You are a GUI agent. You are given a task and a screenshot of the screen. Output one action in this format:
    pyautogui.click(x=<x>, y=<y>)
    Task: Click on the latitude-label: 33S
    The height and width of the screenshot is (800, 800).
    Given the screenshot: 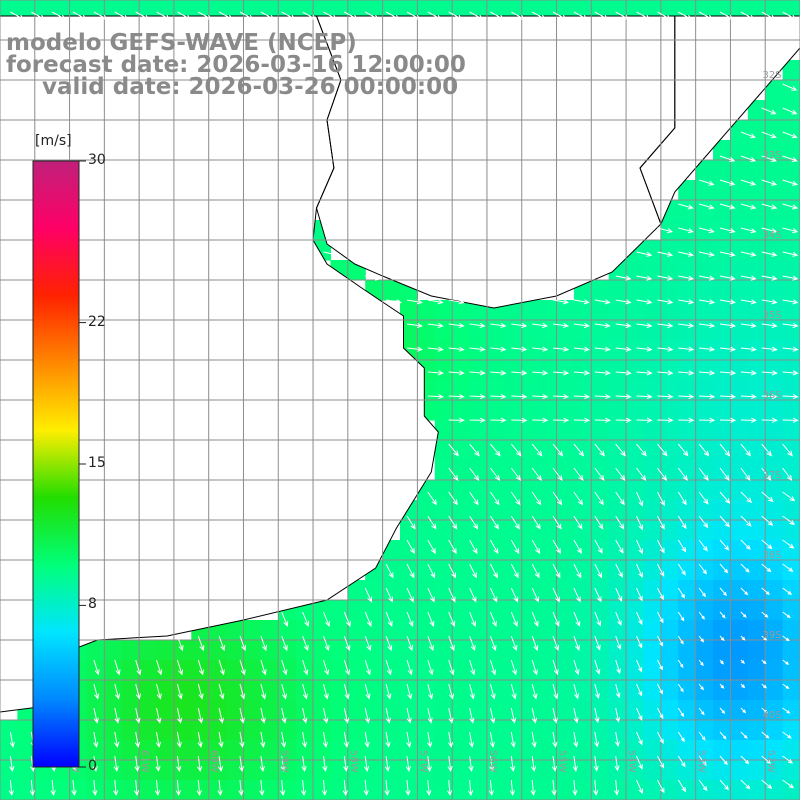 What is the action you would take?
    pyautogui.click(x=771, y=155)
    